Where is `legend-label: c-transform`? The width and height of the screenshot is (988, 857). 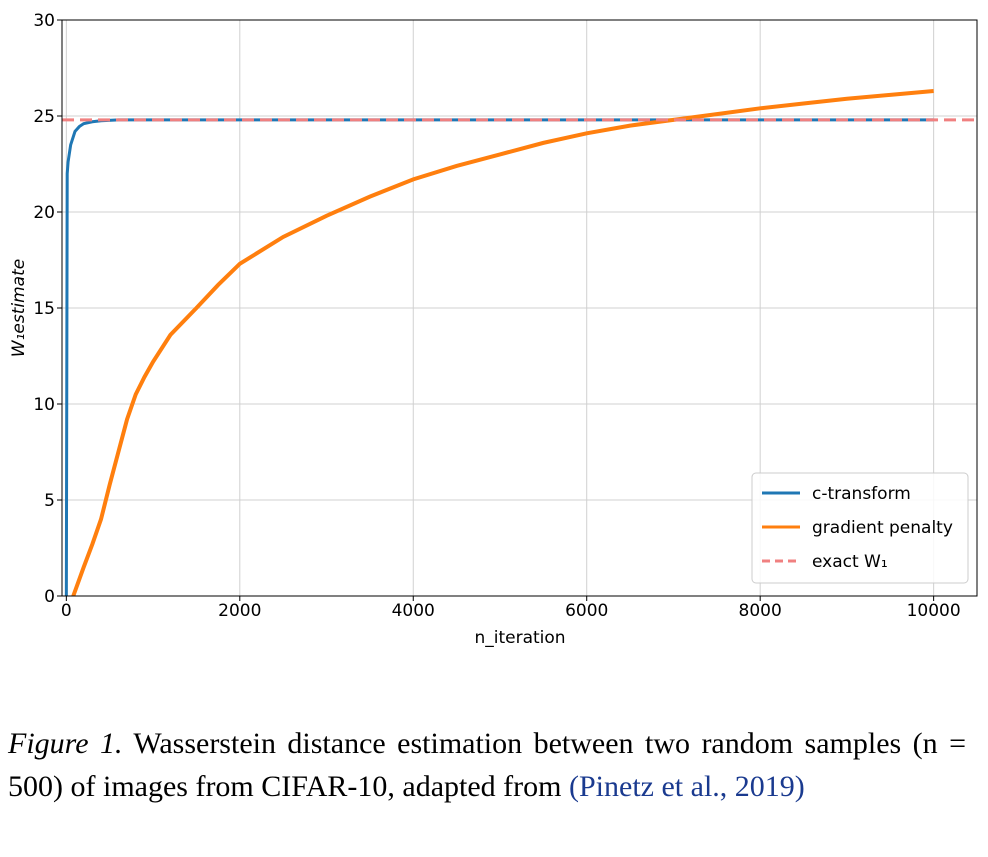 legend-label: c-transform is located at coordinates (861, 494).